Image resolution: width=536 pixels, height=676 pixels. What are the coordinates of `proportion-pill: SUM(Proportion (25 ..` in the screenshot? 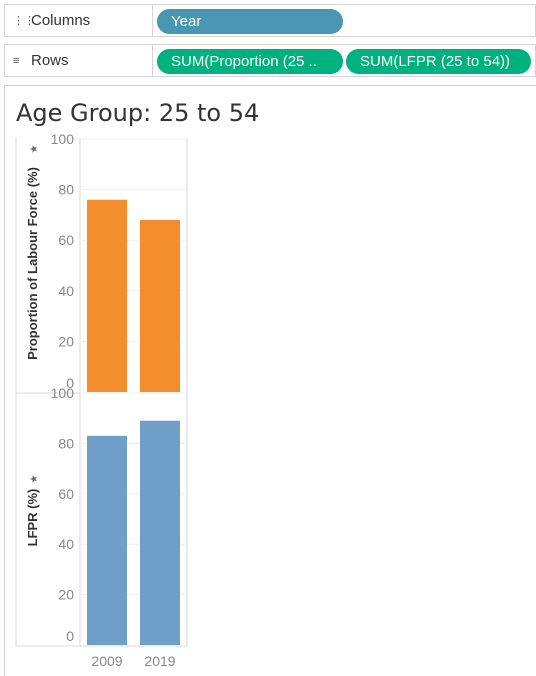 It's located at (250, 61).